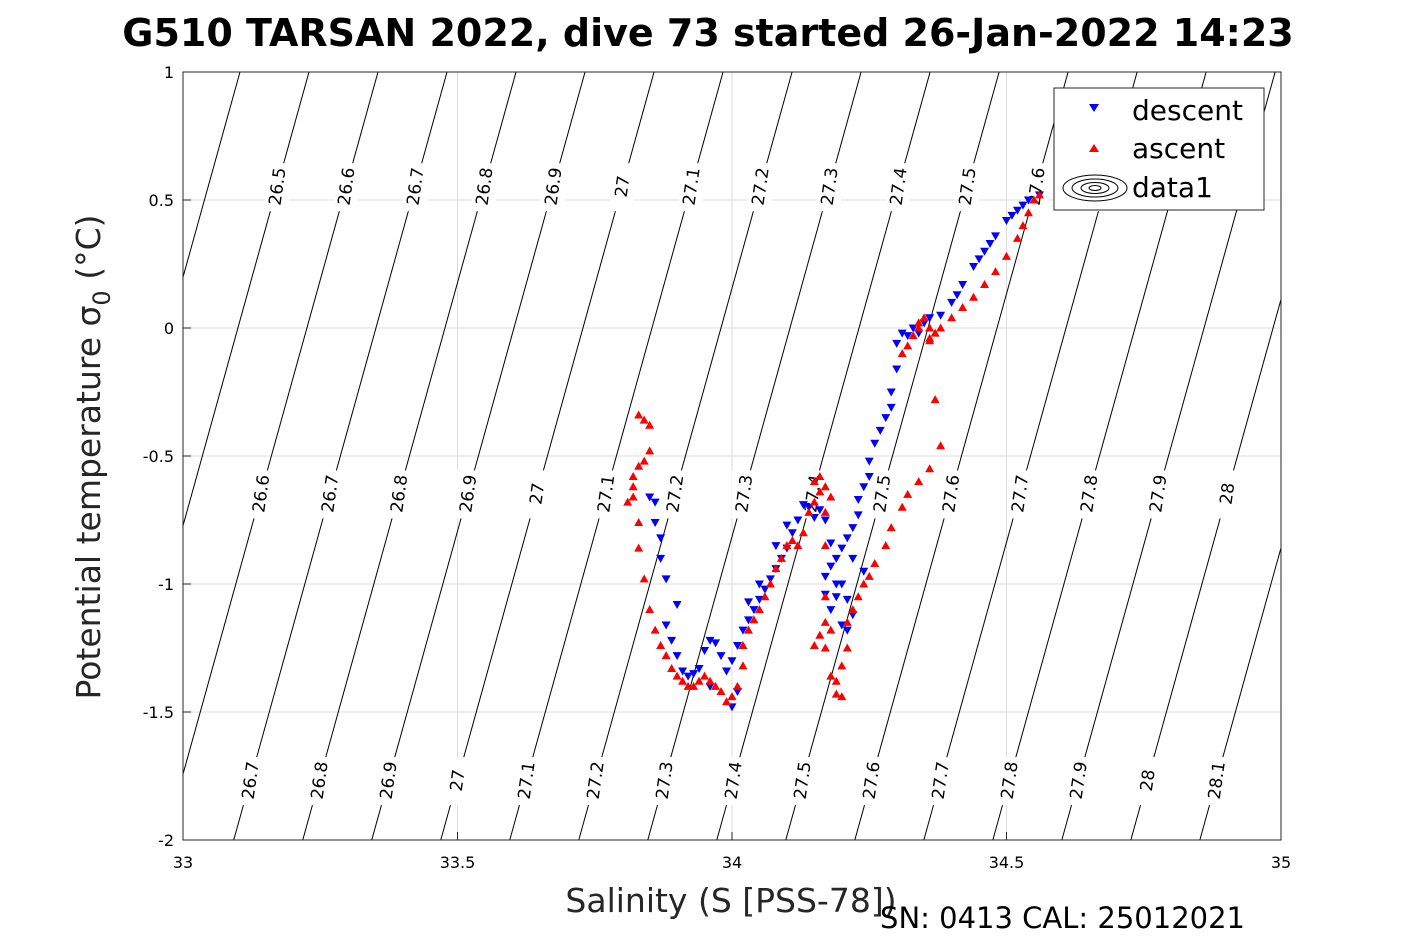 The width and height of the screenshot is (1417, 945). What do you see at coordinates (169, 72) in the screenshot?
I see `y-tick-label: 1` at bounding box center [169, 72].